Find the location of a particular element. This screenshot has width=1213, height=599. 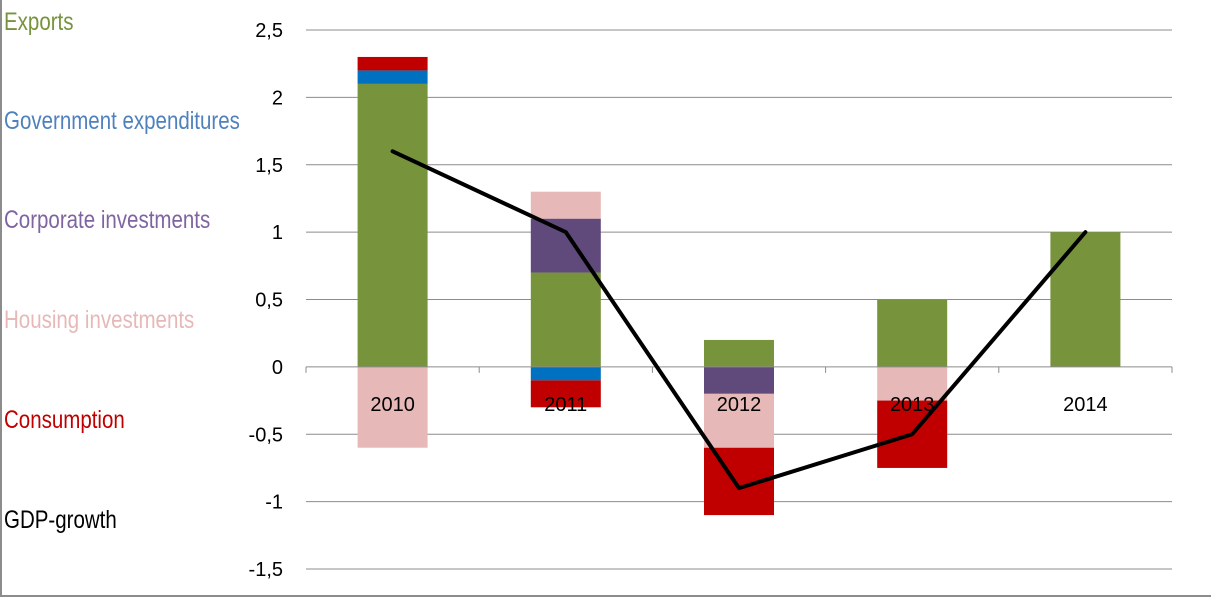

bar-exports-2010 is located at coordinates (392, 225).